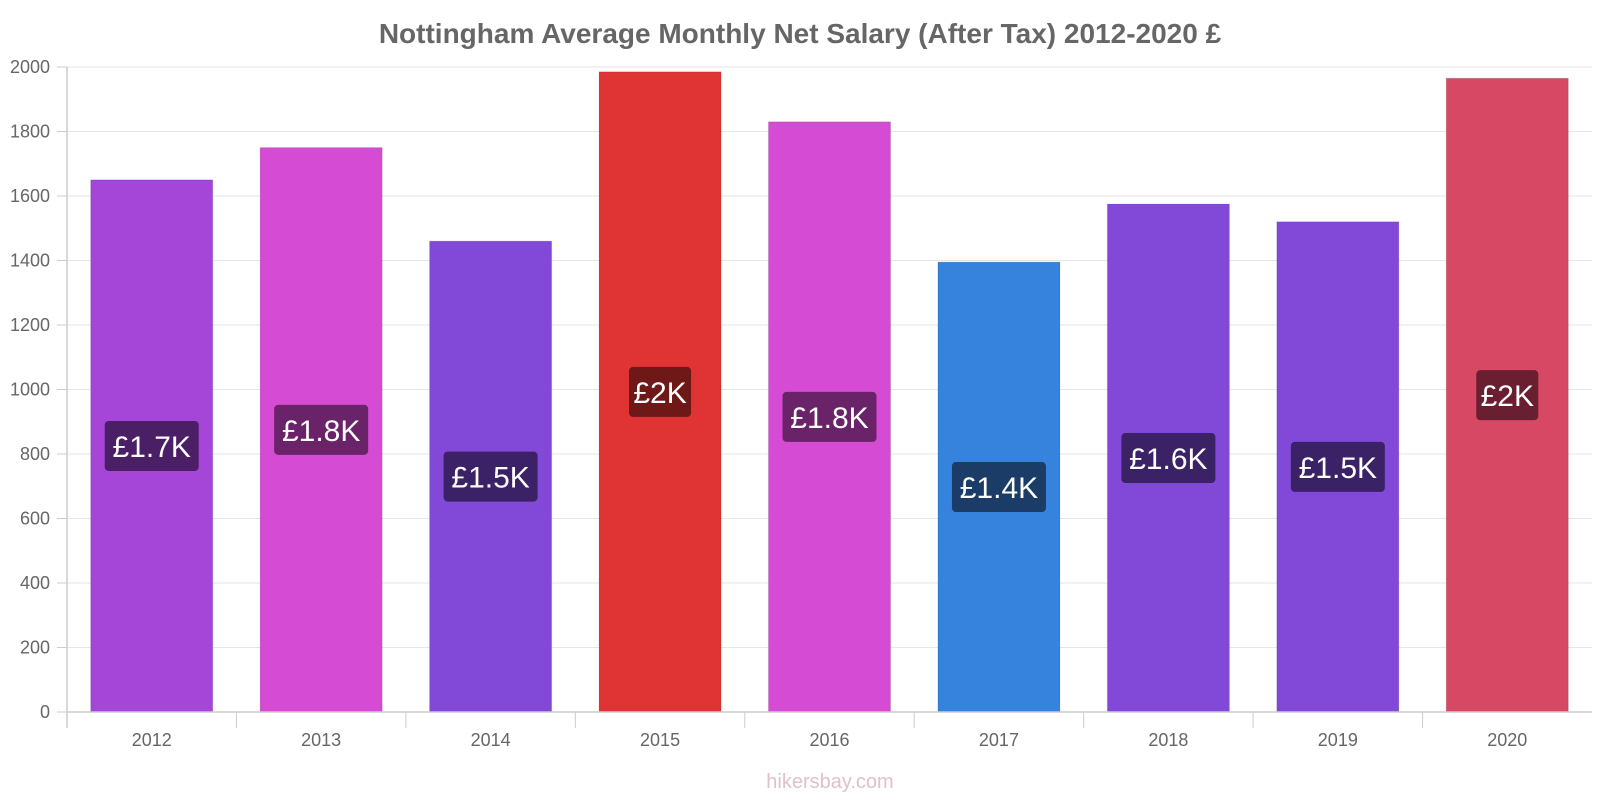 This screenshot has width=1600, height=800. I want to click on x-tick-label: 2012, so click(152, 740).